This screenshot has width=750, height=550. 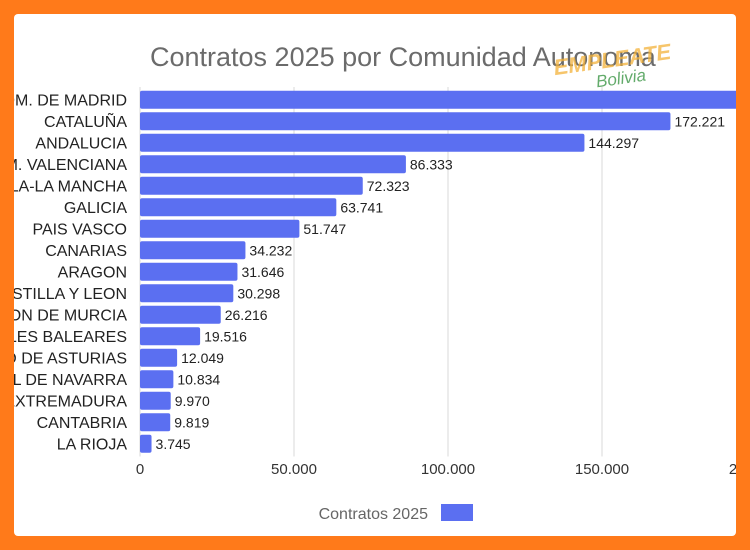 What do you see at coordinates (198, 379) in the screenshot?
I see `value-label: 10.834` at bounding box center [198, 379].